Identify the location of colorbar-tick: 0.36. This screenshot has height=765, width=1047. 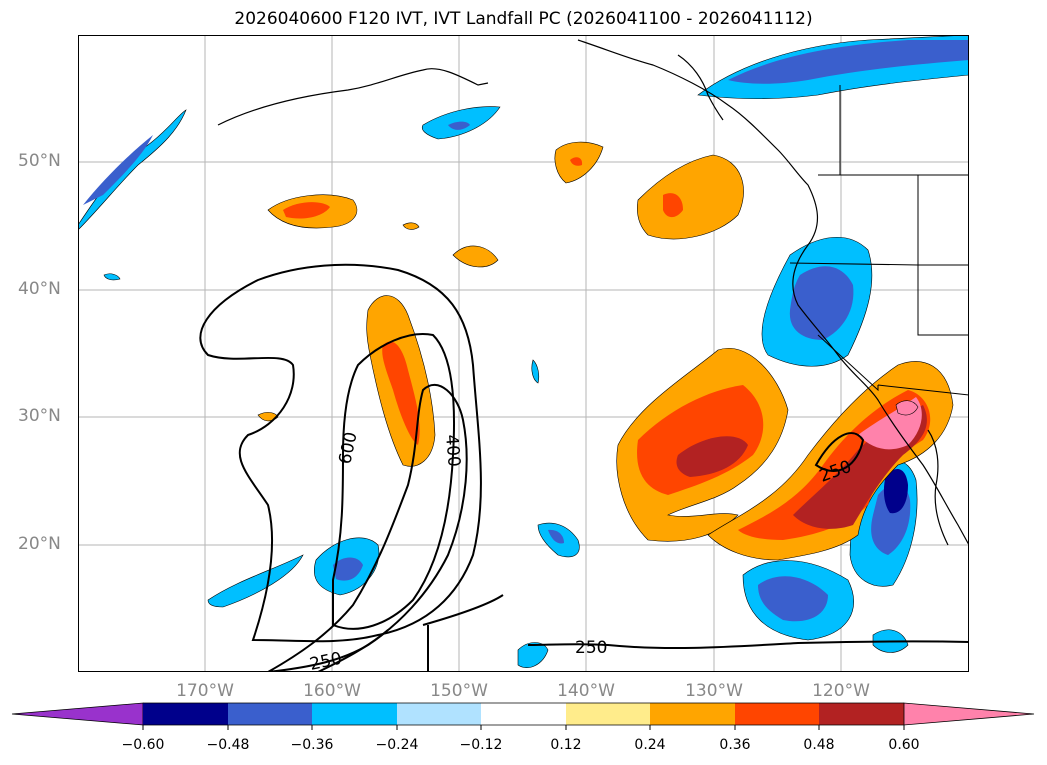
(735, 745).